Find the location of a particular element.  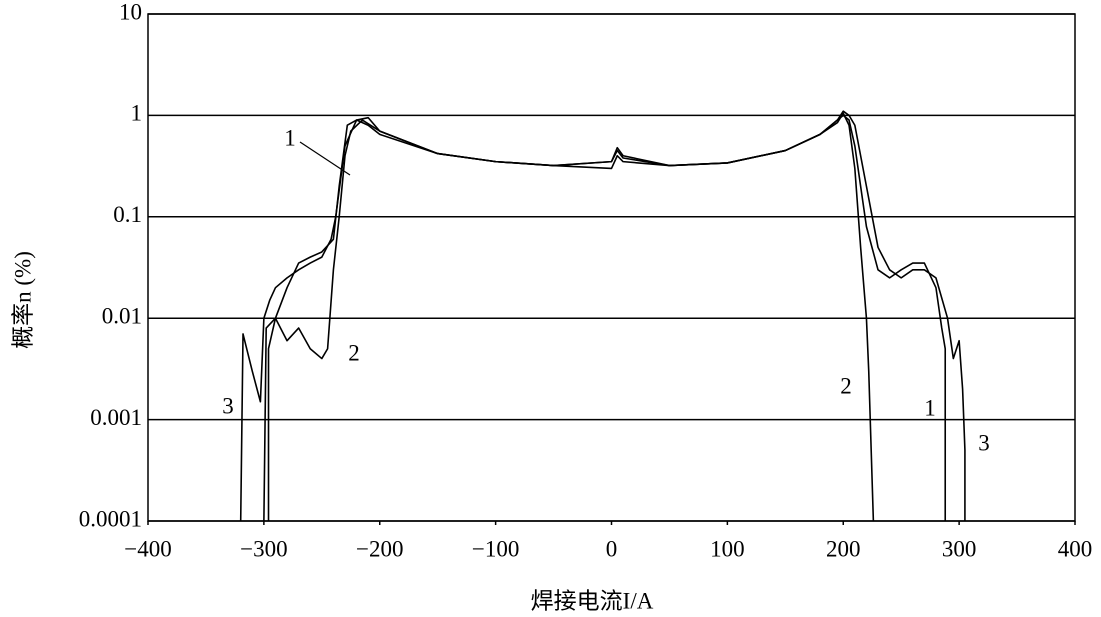

x-tick-label: −400 is located at coordinates (147, 548).